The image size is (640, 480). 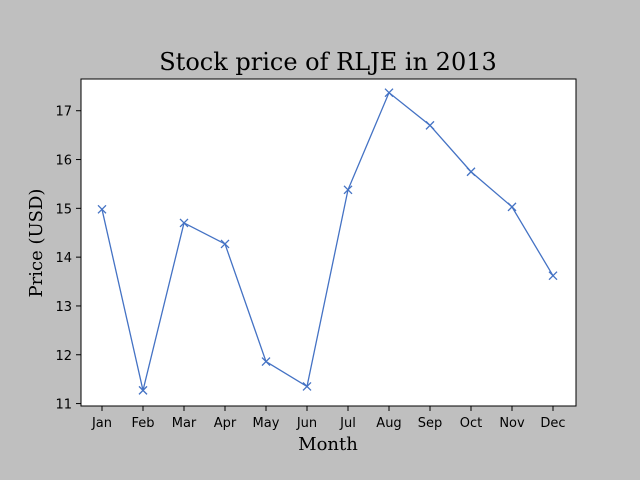 What do you see at coordinates (63, 356) in the screenshot?
I see `y-tick-label-12: 12` at bounding box center [63, 356].